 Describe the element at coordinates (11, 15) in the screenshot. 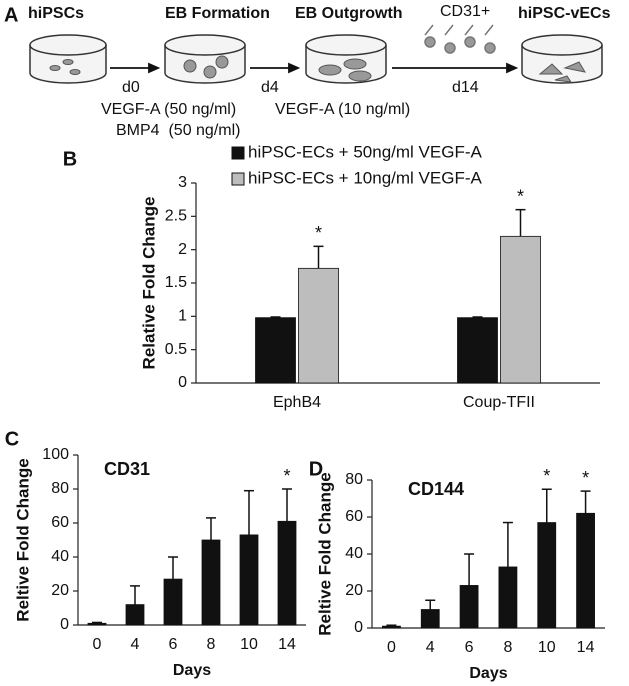

I see `panel-label: A` at that location.